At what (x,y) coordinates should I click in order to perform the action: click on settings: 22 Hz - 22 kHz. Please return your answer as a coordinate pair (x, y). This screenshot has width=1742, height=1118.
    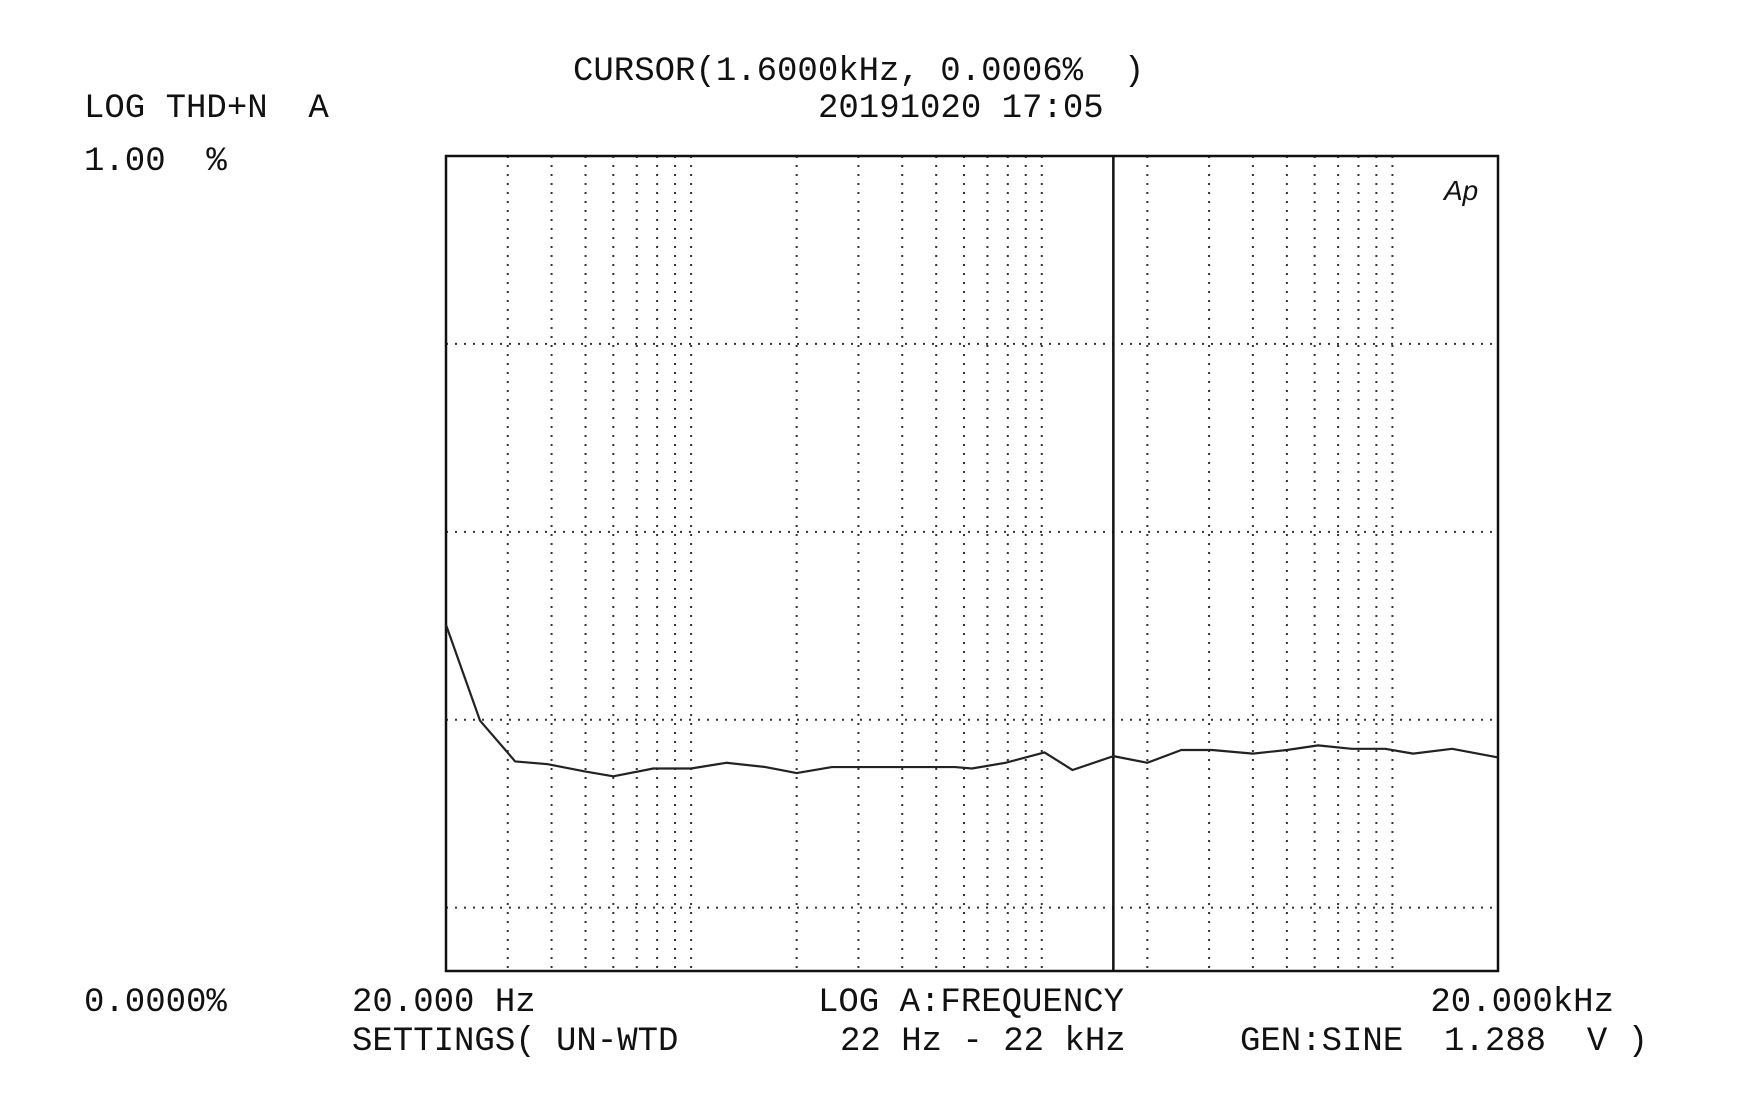
    Looking at the image, I should click on (983, 1042).